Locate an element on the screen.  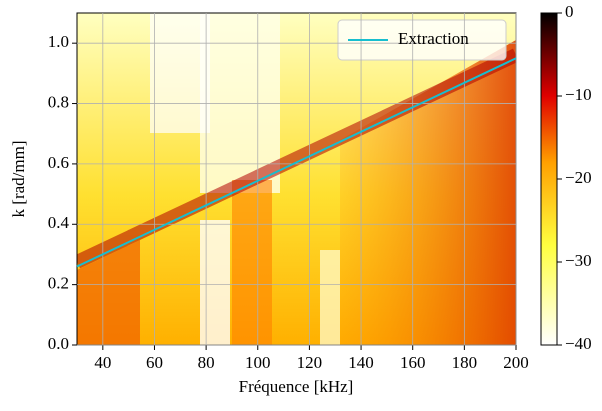
colorbar-tick-label: −30 is located at coordinates (578, 260).